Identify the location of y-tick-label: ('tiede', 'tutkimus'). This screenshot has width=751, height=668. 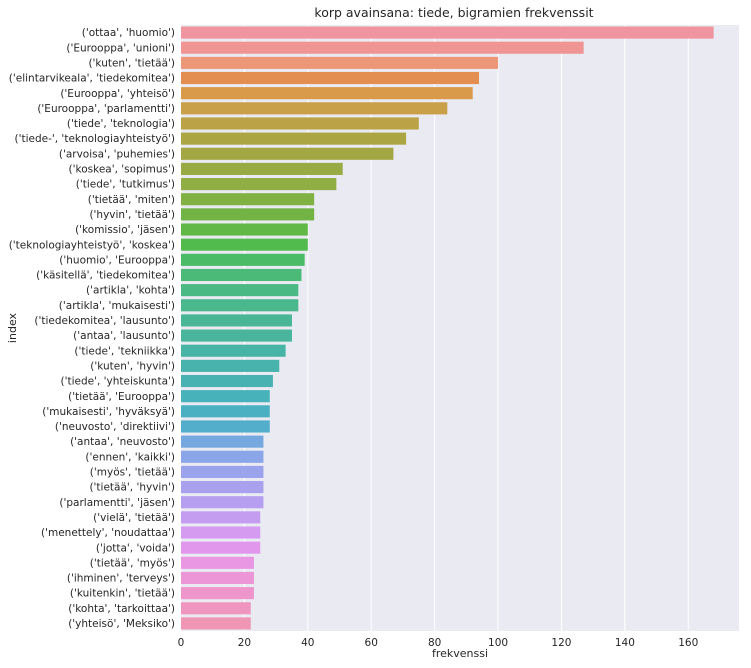
(125, 185).